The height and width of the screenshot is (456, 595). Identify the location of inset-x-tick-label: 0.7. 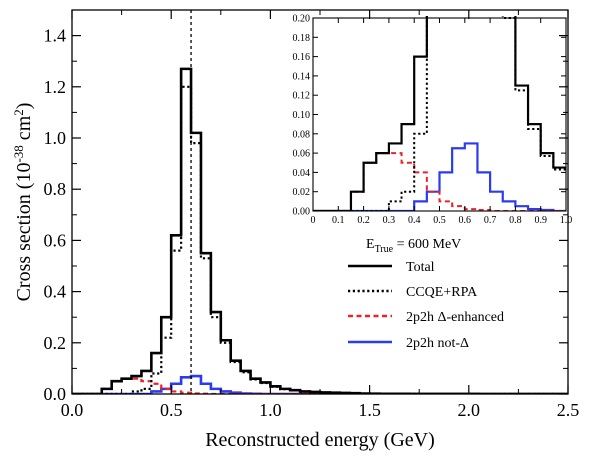
(490, 220).